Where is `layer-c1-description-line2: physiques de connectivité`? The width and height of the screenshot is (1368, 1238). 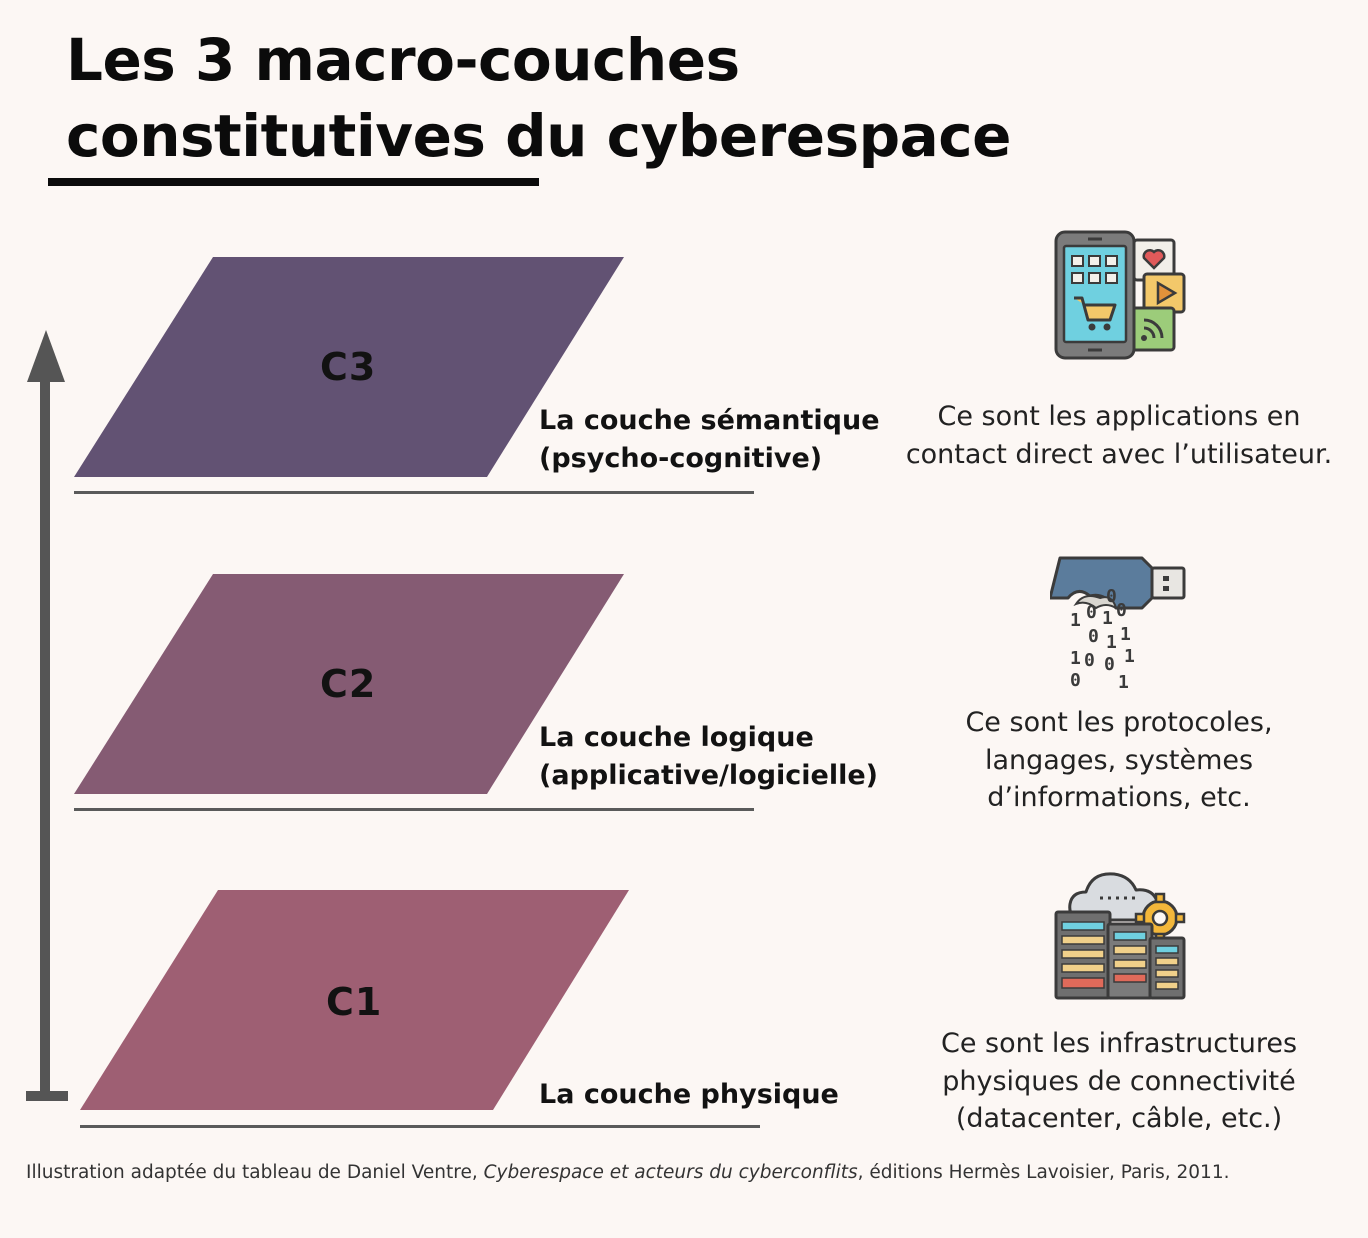
layer-c1-description-line2: physiques de connectivité is located at coordinates (1119, 1081).